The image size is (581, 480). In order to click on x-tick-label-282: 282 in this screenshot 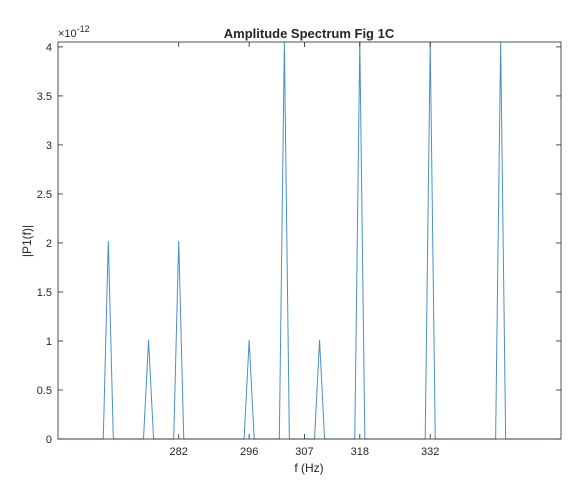, I will do `click(179, 452)`.